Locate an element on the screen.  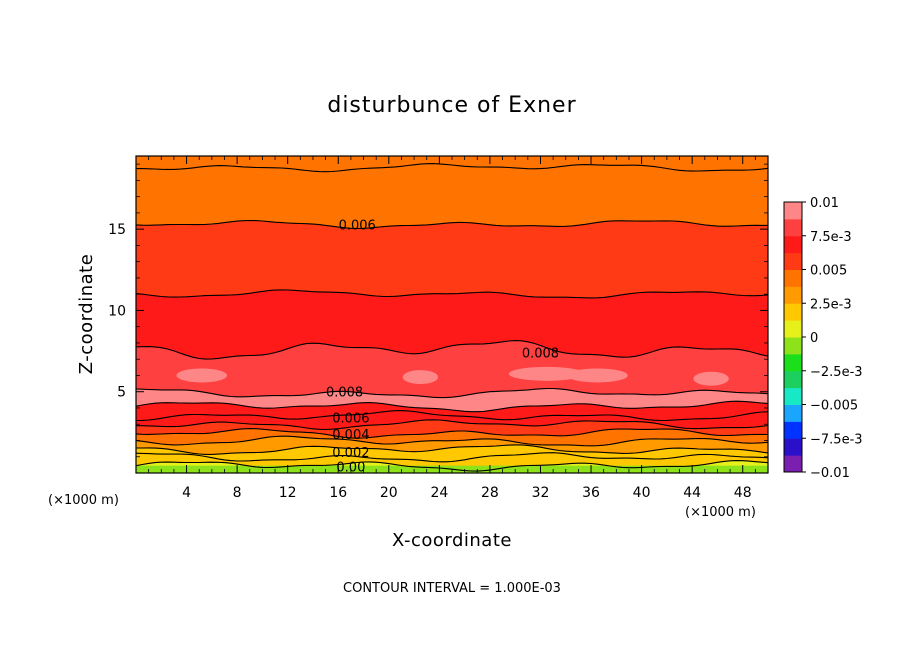
y-tick-label: 10 is located at coordinates (117, 311).